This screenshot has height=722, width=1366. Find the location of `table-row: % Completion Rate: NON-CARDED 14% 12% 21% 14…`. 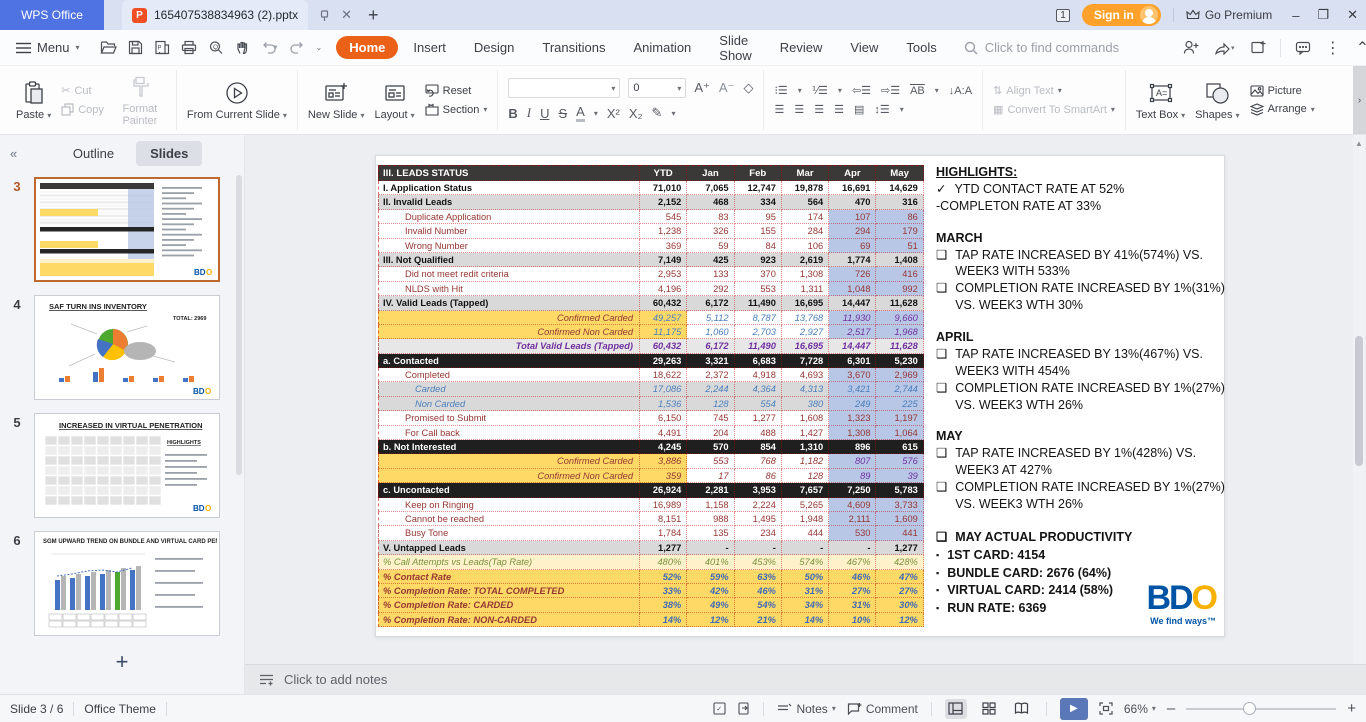

table-row: % Completion Rate: NON-CARDED 14% 12% 21% 14… is located at coordinates (651, 620).